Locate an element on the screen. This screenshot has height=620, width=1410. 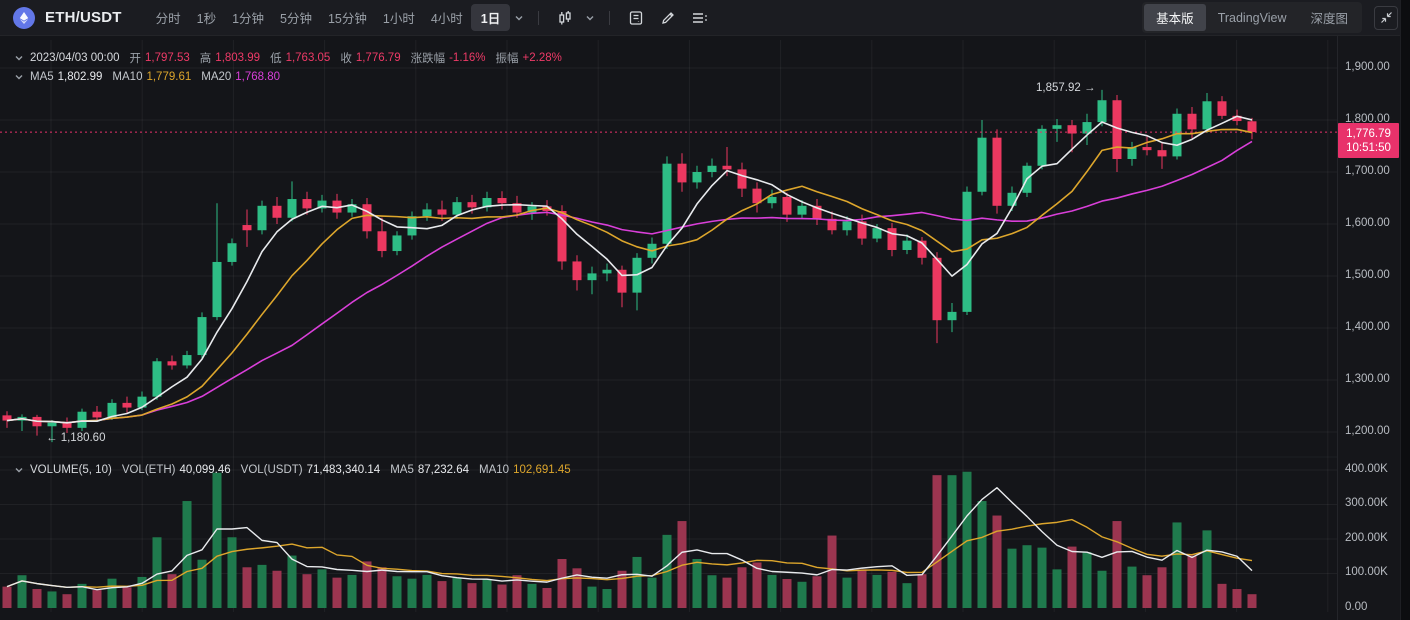
candle-date: 2023/04/03 00:00 is located at coordinates (75, 58).